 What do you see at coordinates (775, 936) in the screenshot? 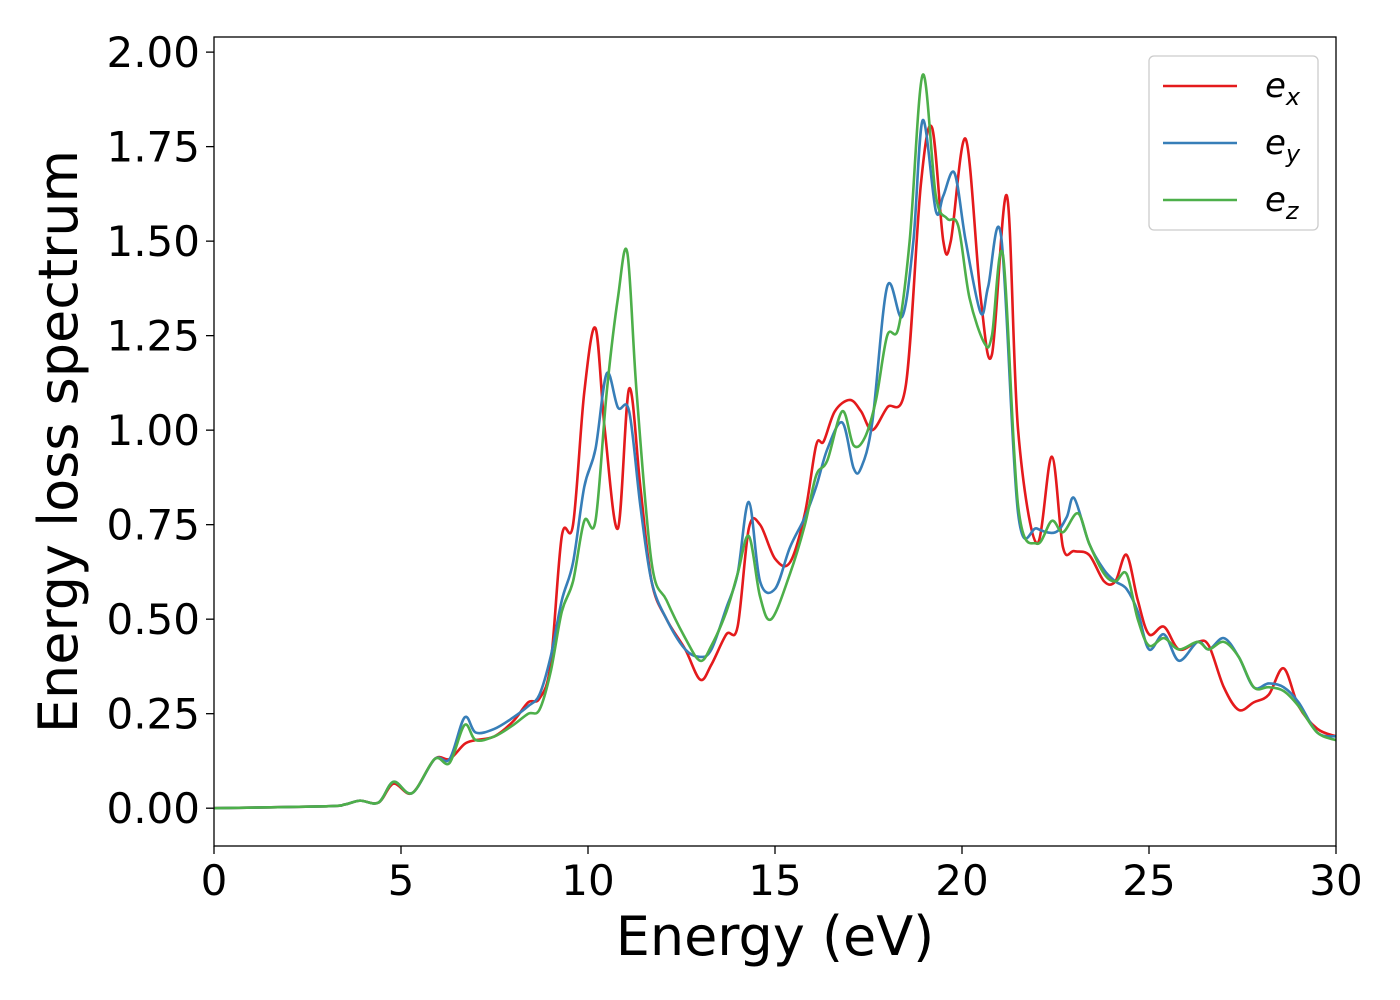
I see `x-axis-label: Energy (eV)` at bounding box center [775, 936].